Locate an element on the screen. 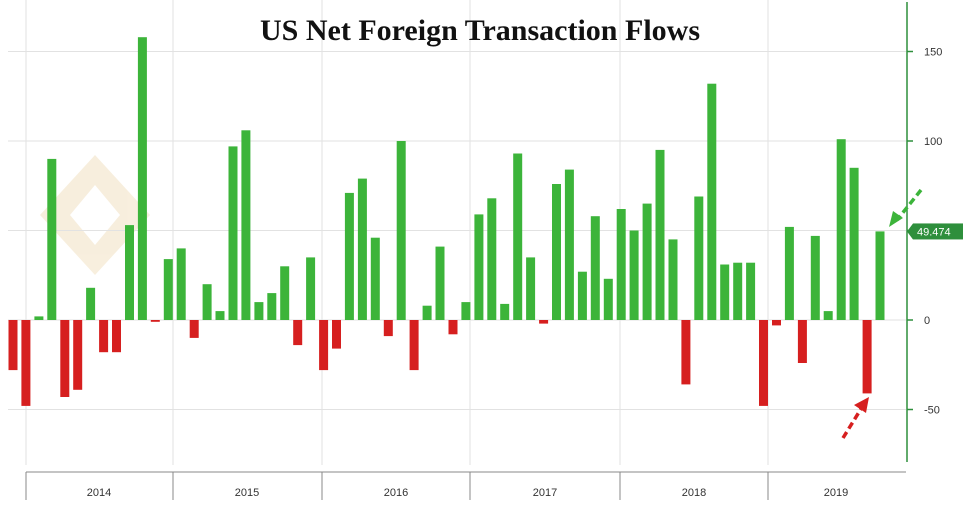 The width and height of the screenshot is (966, 512). chart-title: US Net Foreign Transaction Flows is located at coordinates (480, 30).